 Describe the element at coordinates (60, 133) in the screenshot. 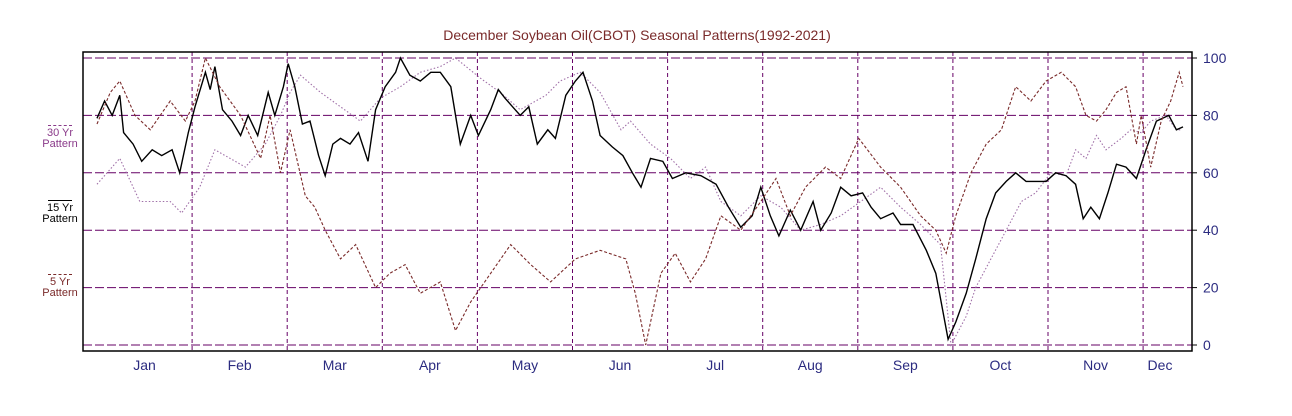

I see `legend-30yr-line1: 30 Yr` at that location.